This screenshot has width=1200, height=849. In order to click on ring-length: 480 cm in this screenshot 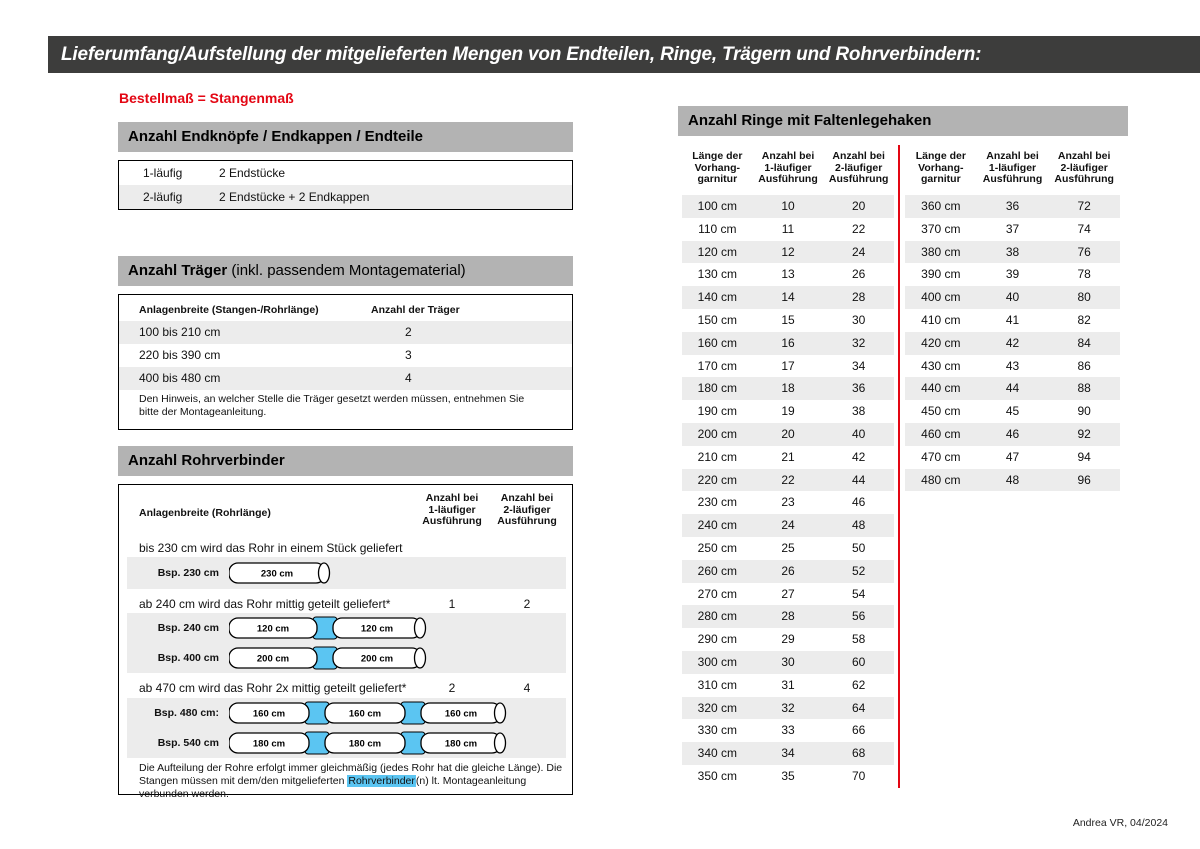, I will do `click(941, 479)`.